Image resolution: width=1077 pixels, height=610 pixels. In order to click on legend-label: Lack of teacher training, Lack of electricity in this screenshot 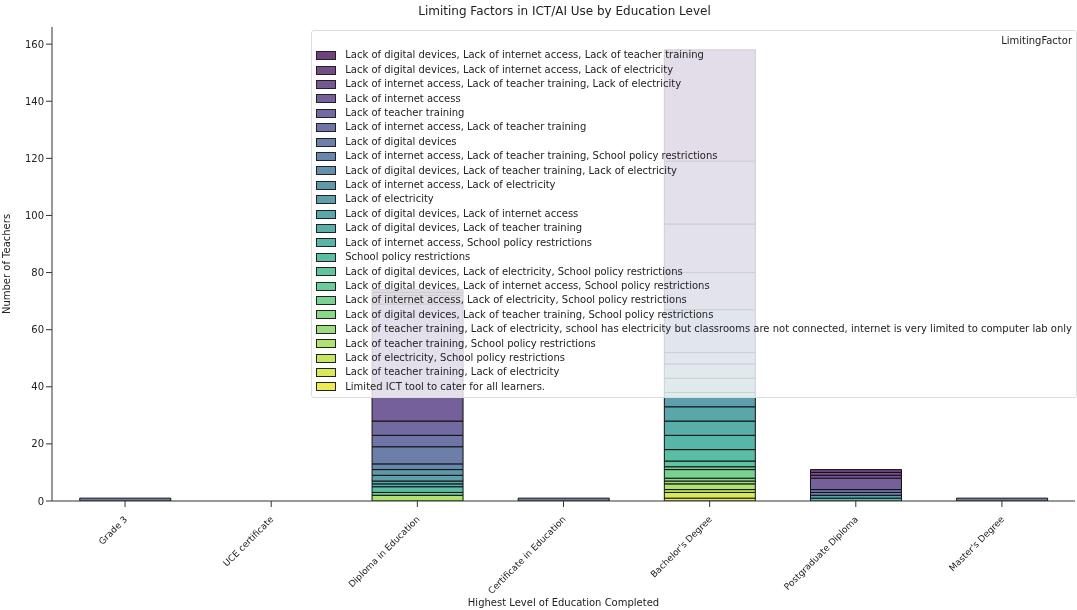, I will do `click(452, 372)`.